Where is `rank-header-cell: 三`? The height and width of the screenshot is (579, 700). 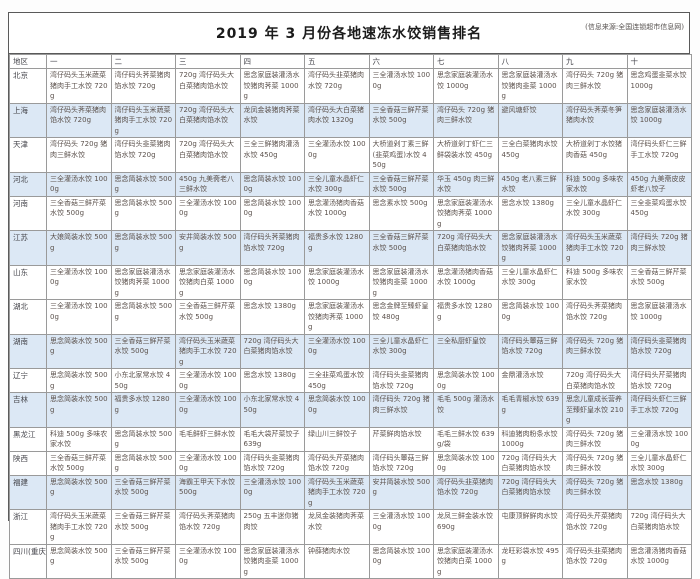 rank-header-cell: 三 is located at coordinates (208, 61).